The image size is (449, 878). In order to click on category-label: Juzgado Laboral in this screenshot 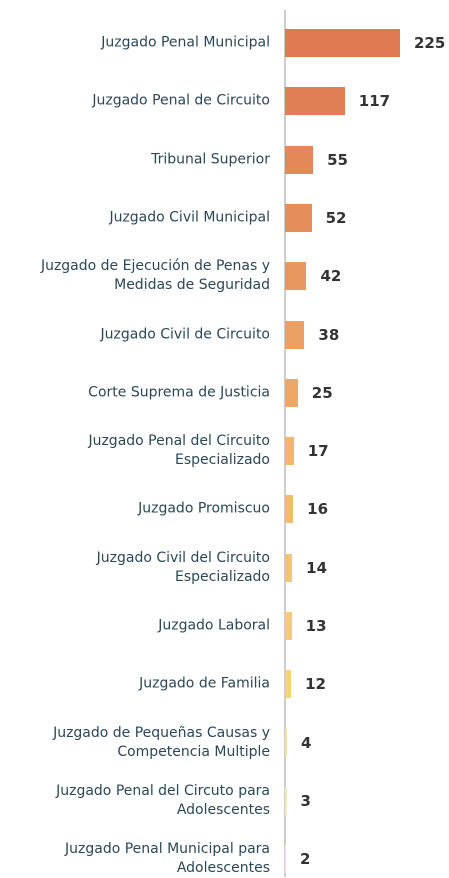, I will do `click(214, 625)`.